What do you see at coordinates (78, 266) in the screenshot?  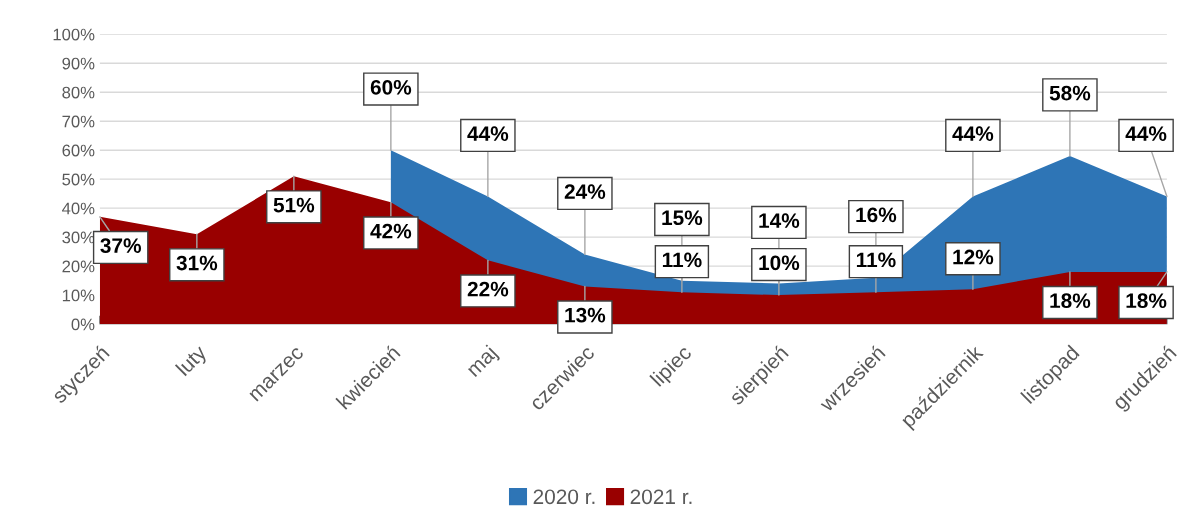 I see `y-tick-label: 20%` at bounding box center [78, 266].